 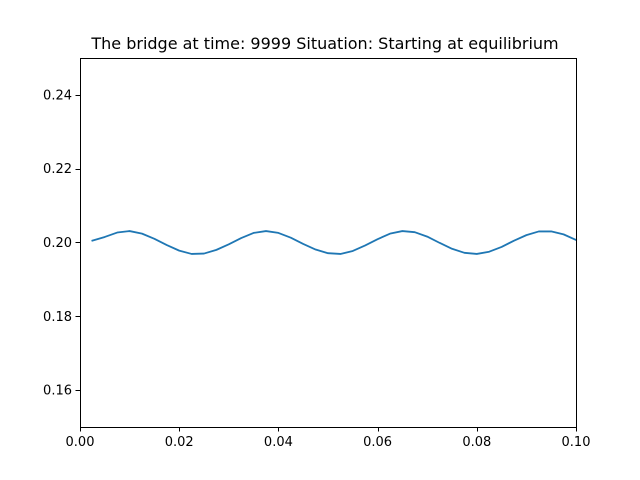 I want to click on plot-area, so click(x=334, y=242).